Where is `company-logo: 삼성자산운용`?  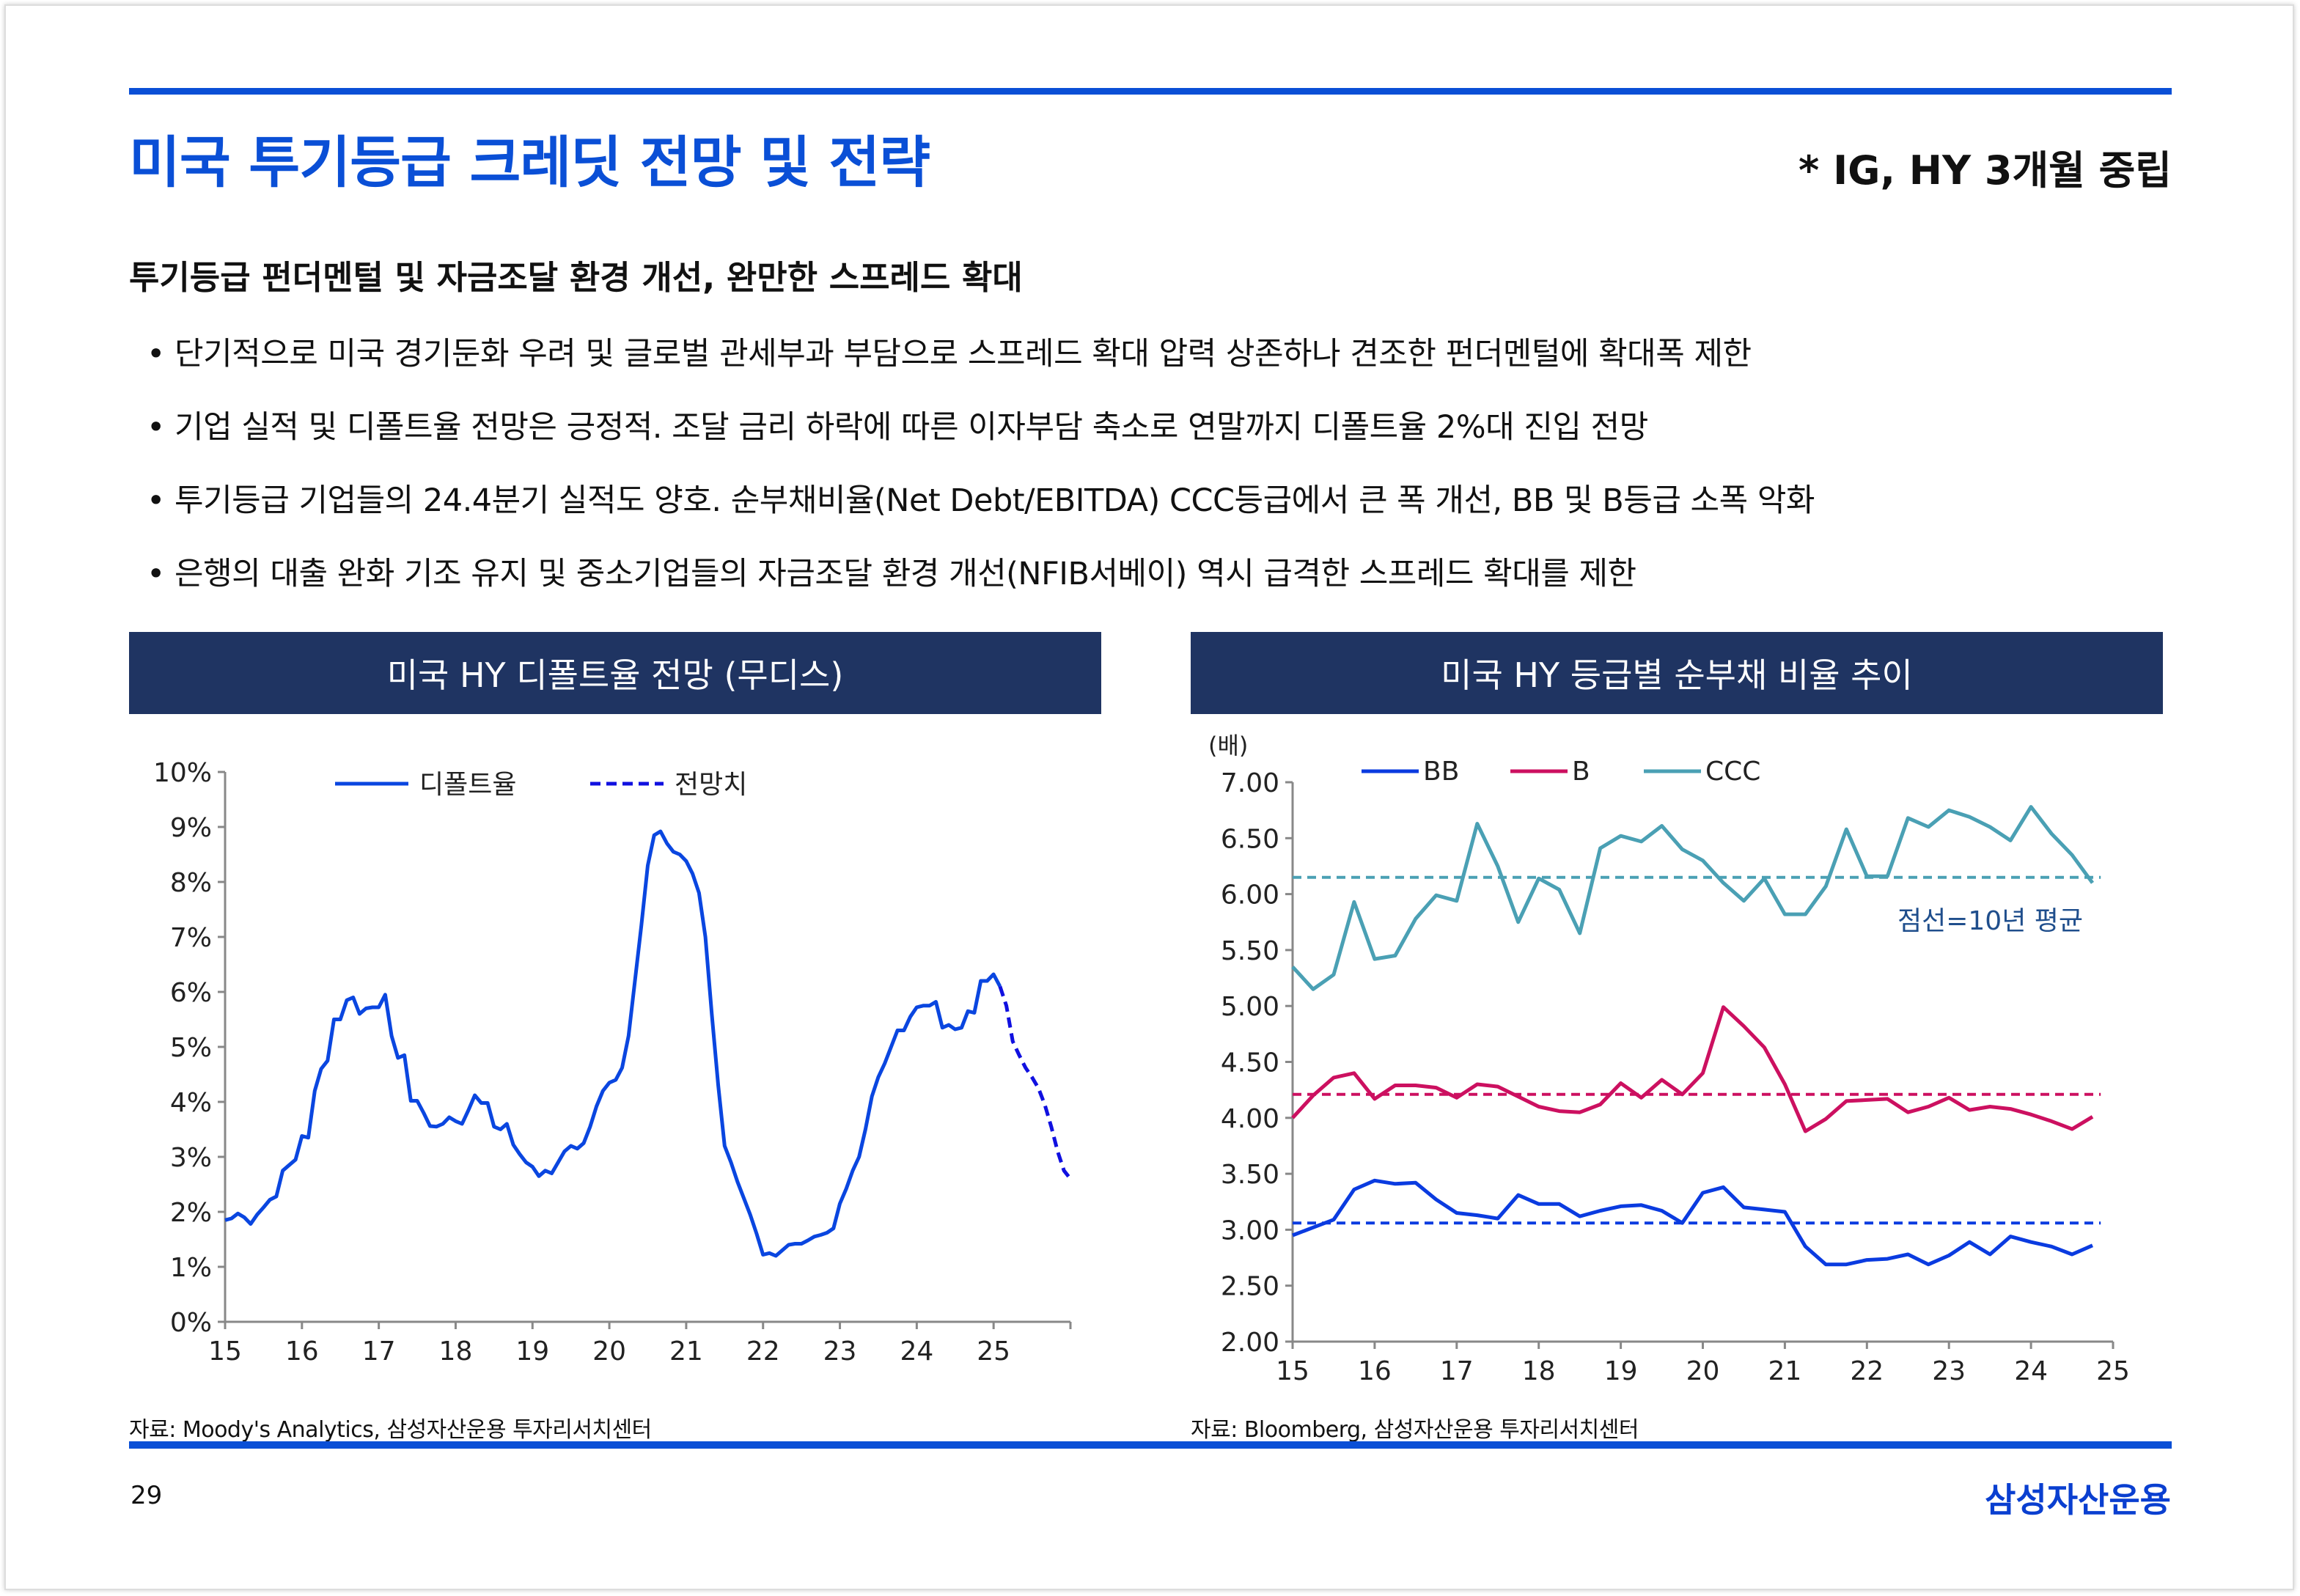 company-logo: 삼성자산운용 is located at coordinates (2078, 1500).